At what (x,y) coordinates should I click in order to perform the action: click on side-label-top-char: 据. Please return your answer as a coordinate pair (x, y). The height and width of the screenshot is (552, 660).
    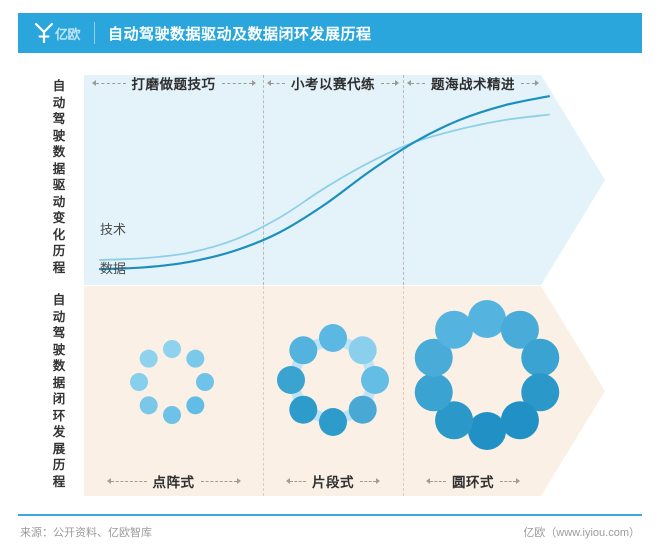
    Looking at the image, I should click on (59, 168).